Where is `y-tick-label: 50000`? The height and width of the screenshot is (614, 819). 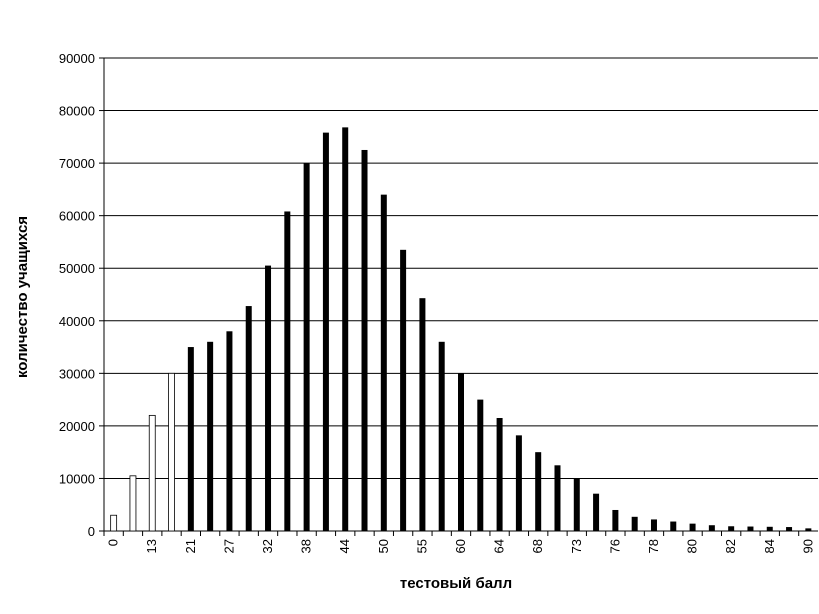
y-tick-label: 50000 is located at coordinates (77, 268).